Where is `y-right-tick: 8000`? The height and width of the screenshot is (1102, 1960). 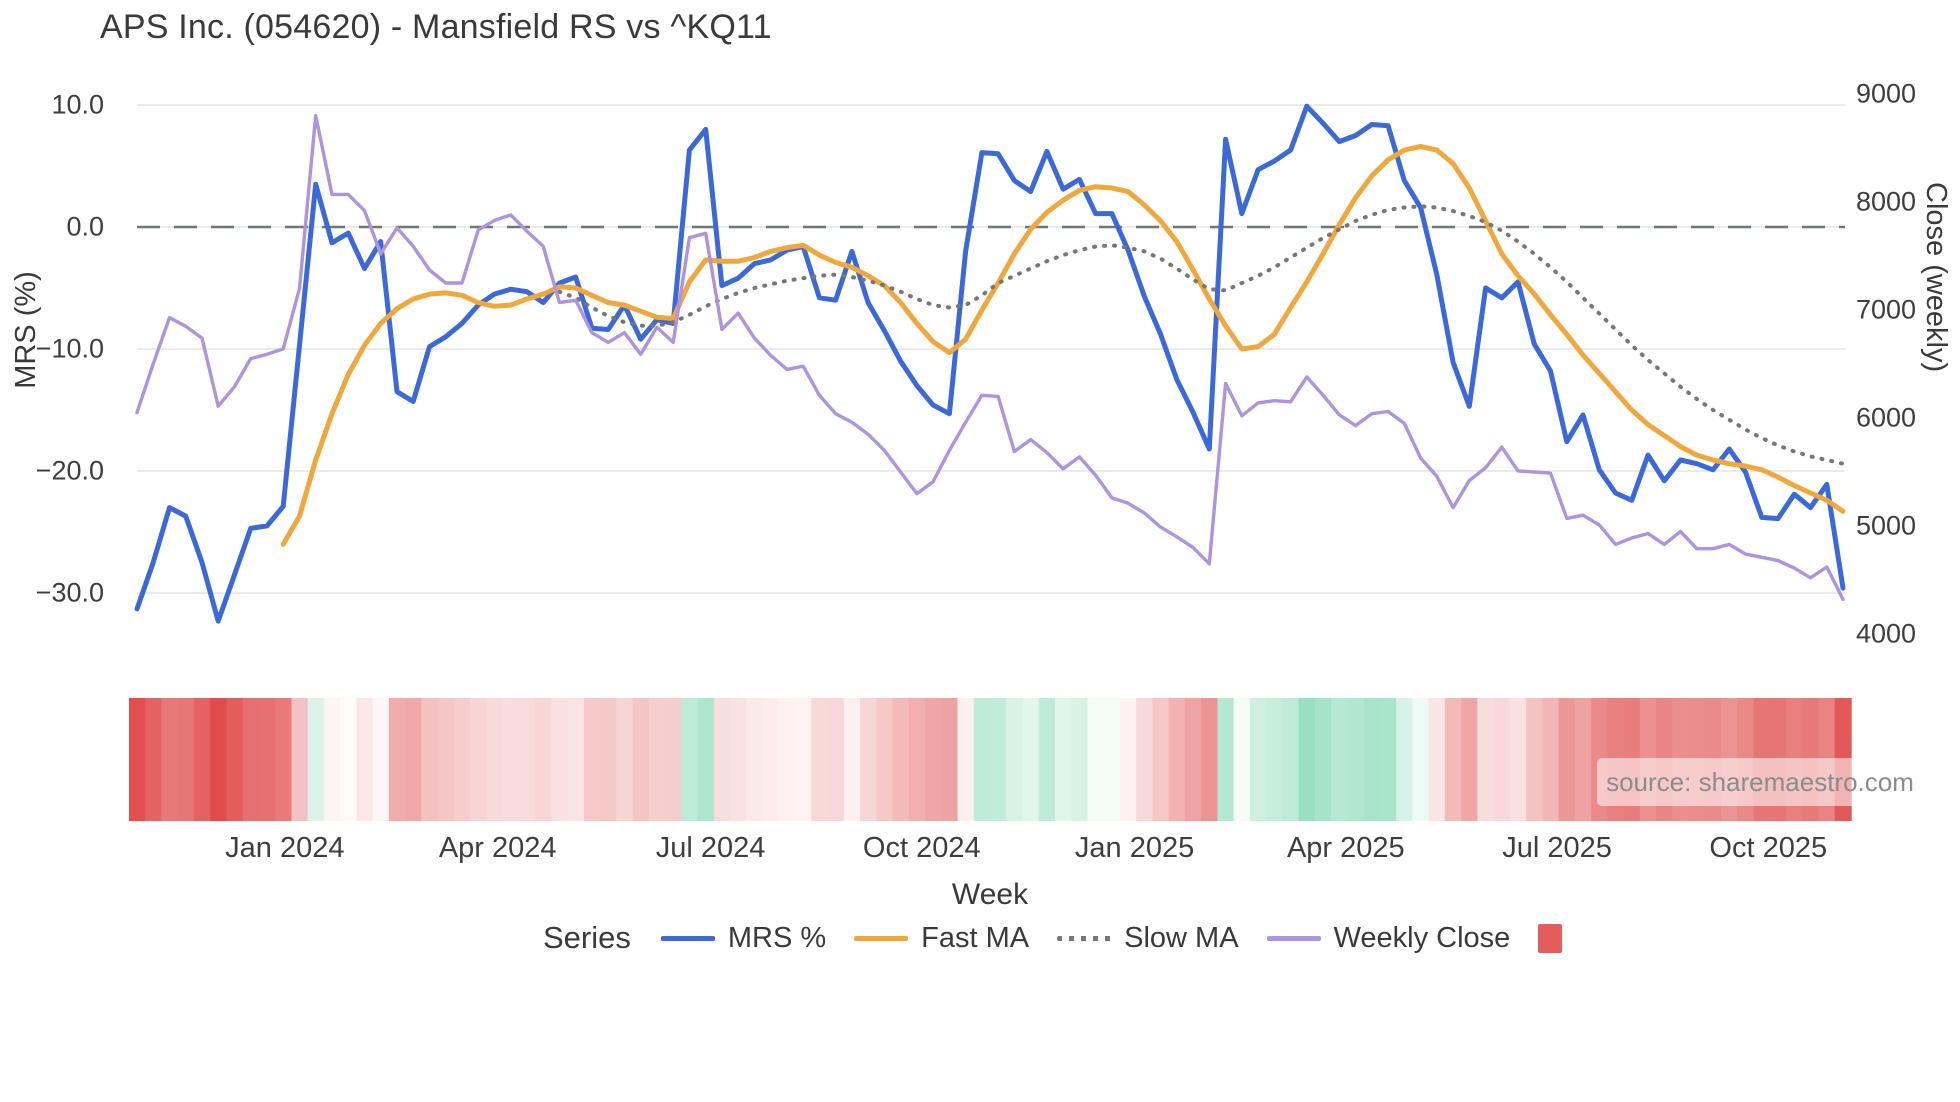
y-right-tick: 8000 is located at coordinates (1886, 201).